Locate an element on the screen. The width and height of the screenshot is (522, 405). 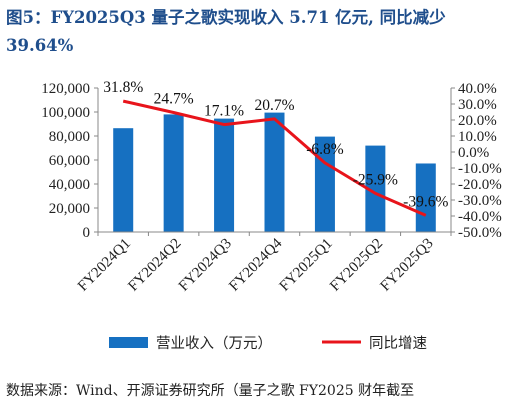
growth-data-label: 24.7% is located at coordinates (174, 98).